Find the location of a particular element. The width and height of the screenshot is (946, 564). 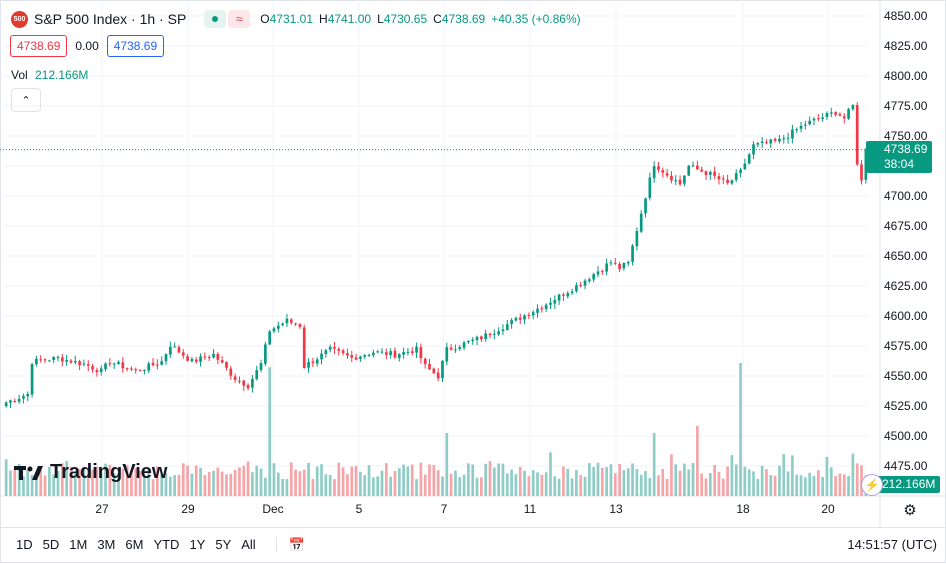

range-3m: 3M is located at coordinates (106, 544).